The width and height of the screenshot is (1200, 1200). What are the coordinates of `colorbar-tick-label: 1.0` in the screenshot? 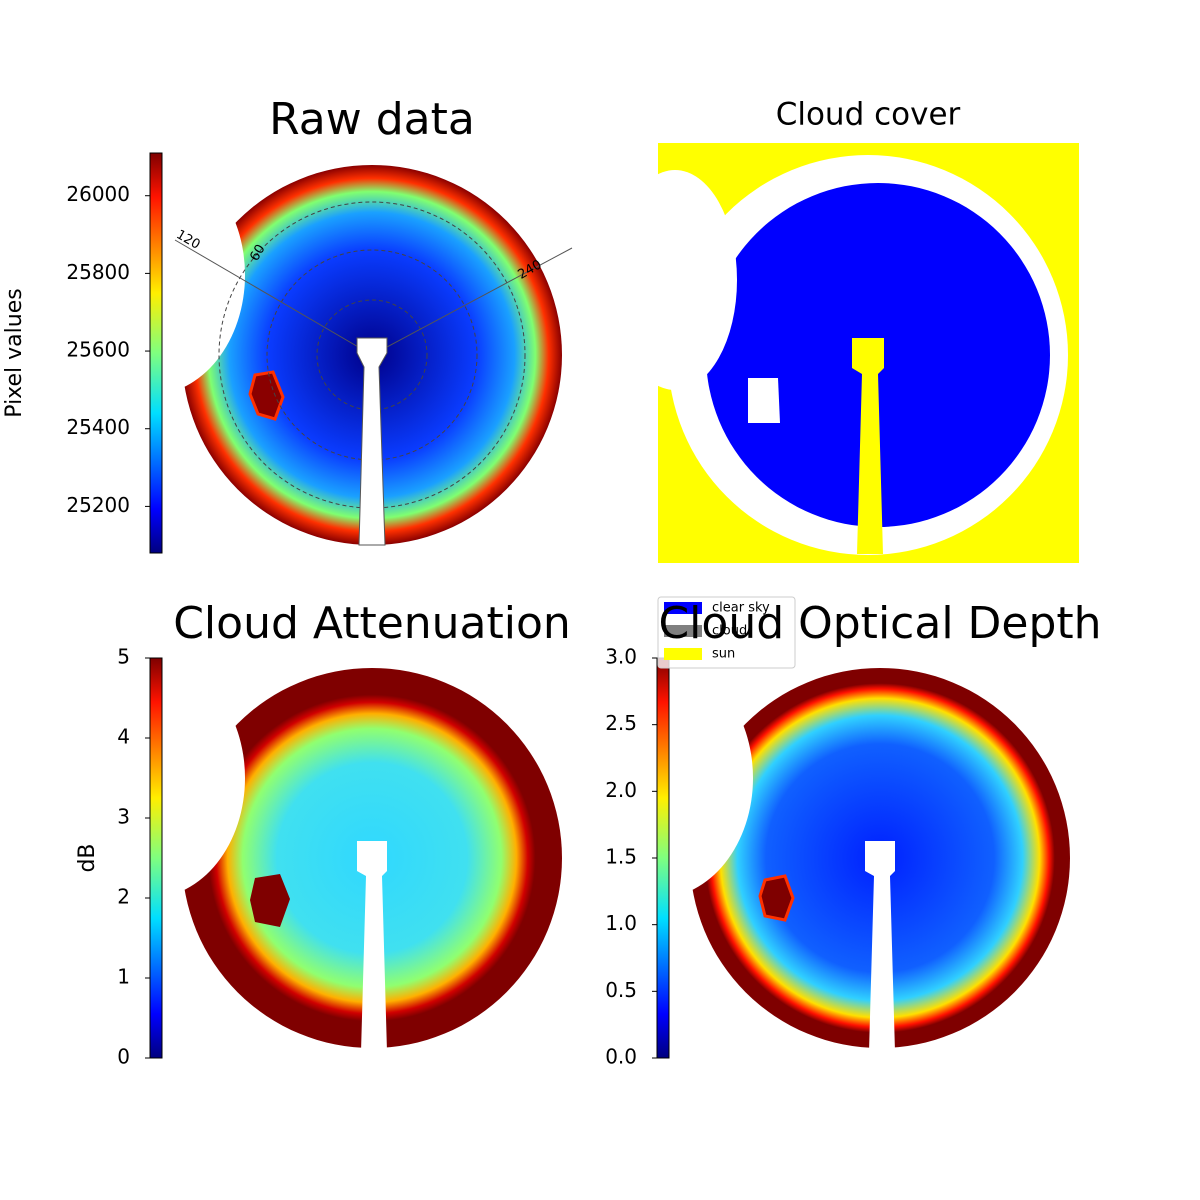 It's located at (621, 923).